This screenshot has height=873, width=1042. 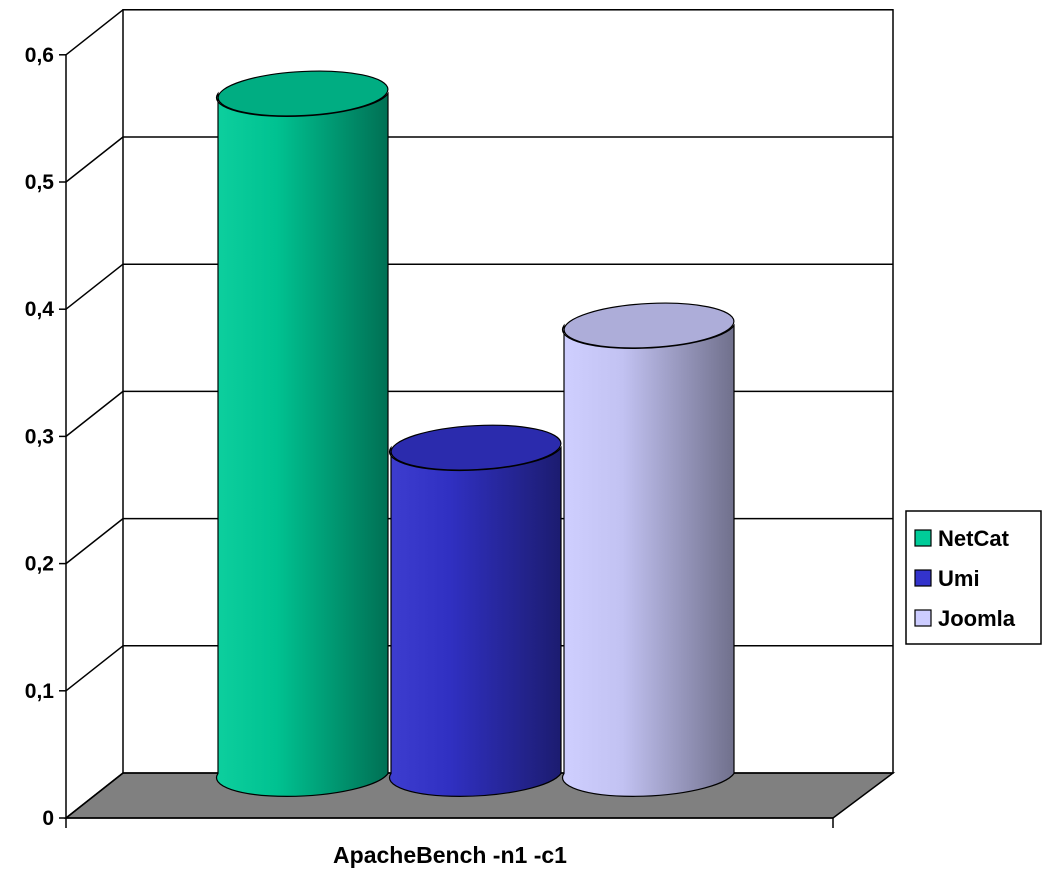 I want to click on bar-netcat, so click(x=302, y=433).